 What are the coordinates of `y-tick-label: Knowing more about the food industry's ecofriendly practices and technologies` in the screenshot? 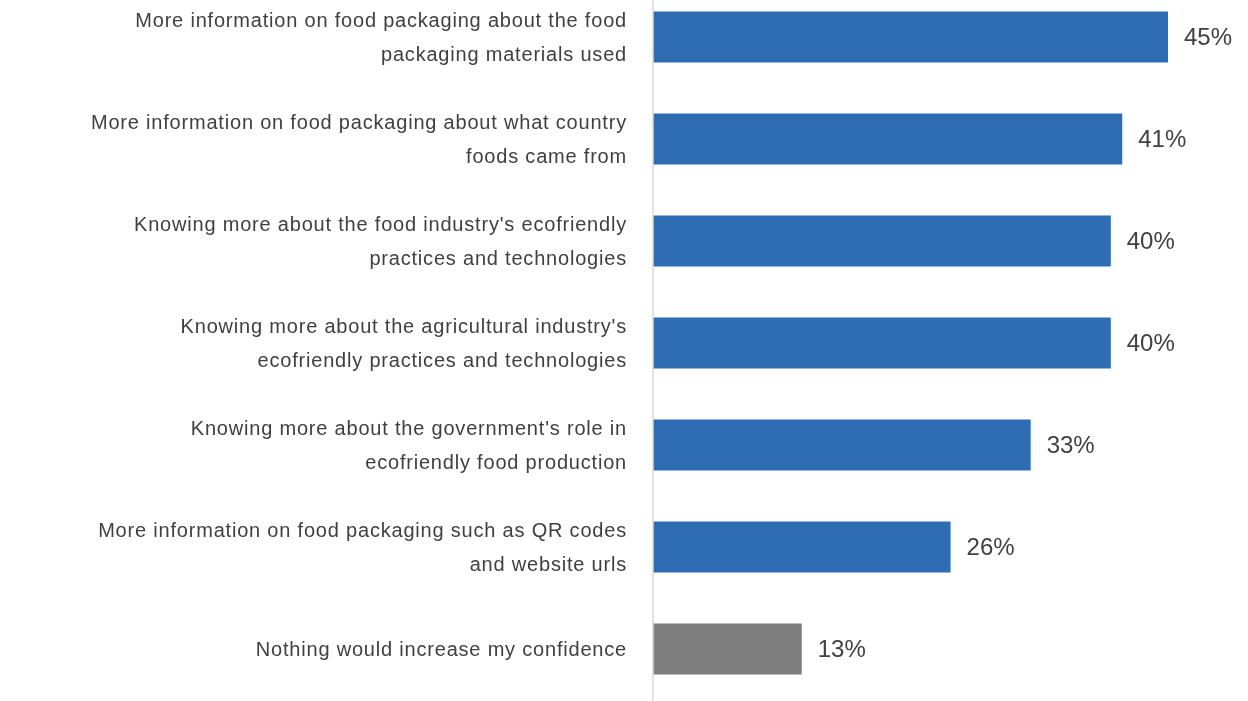 It's located at (380, 241).